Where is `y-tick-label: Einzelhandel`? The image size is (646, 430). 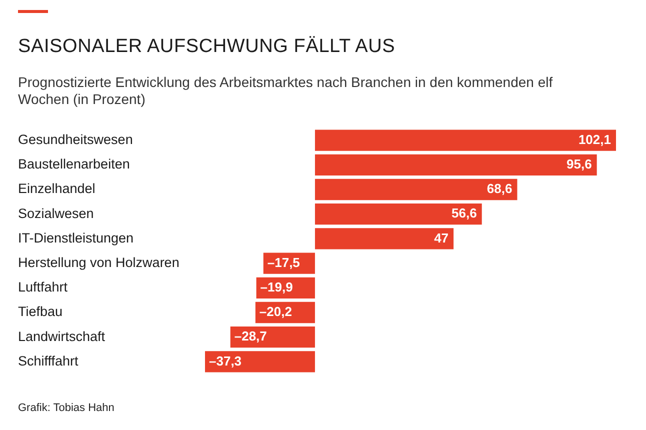 y-tick-label: Einzelhandel is located at coordinates (57, 188).